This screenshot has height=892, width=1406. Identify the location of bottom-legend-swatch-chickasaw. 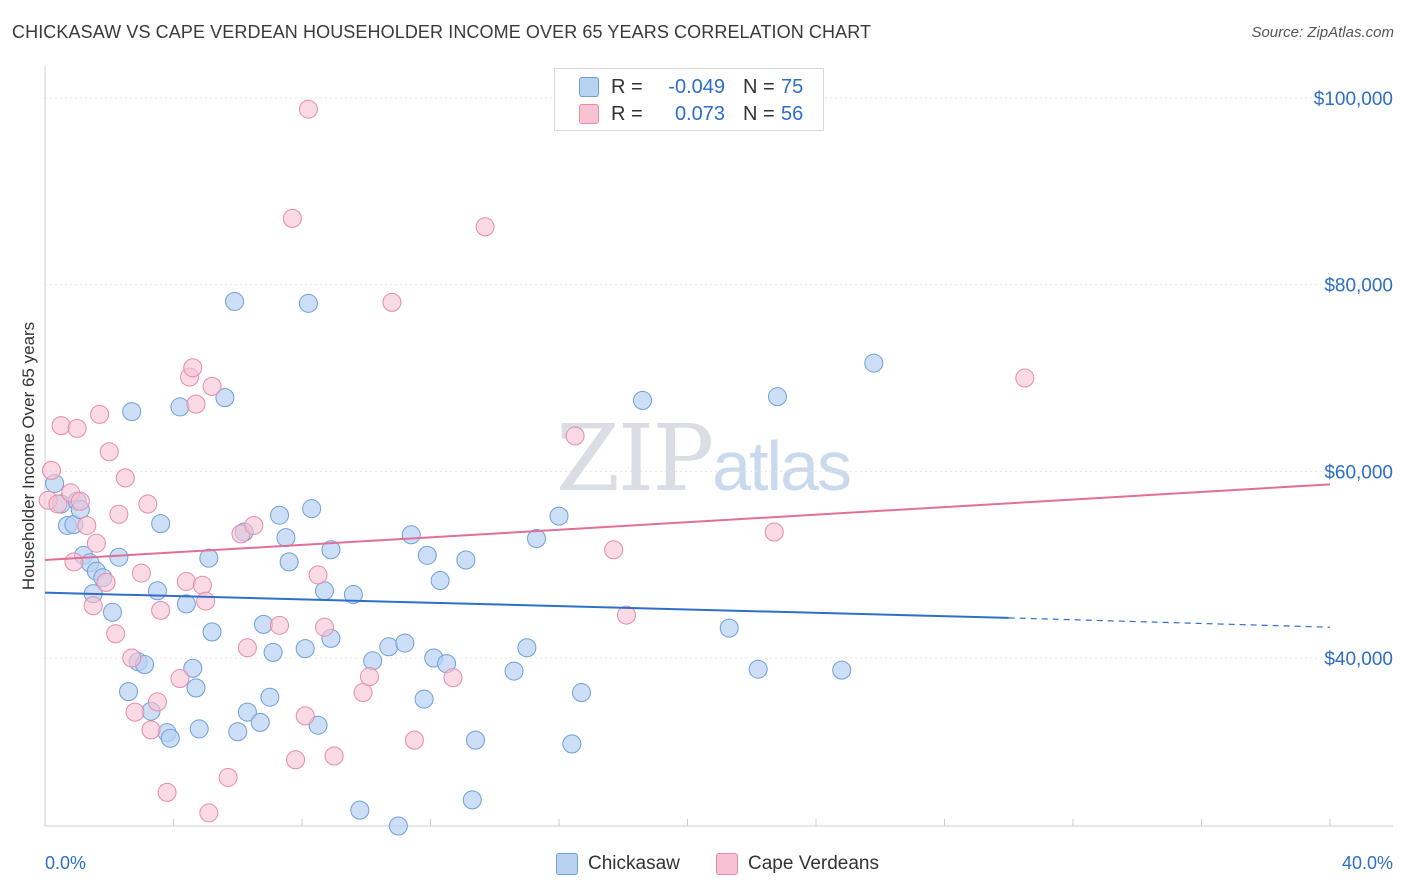
(567, 864).